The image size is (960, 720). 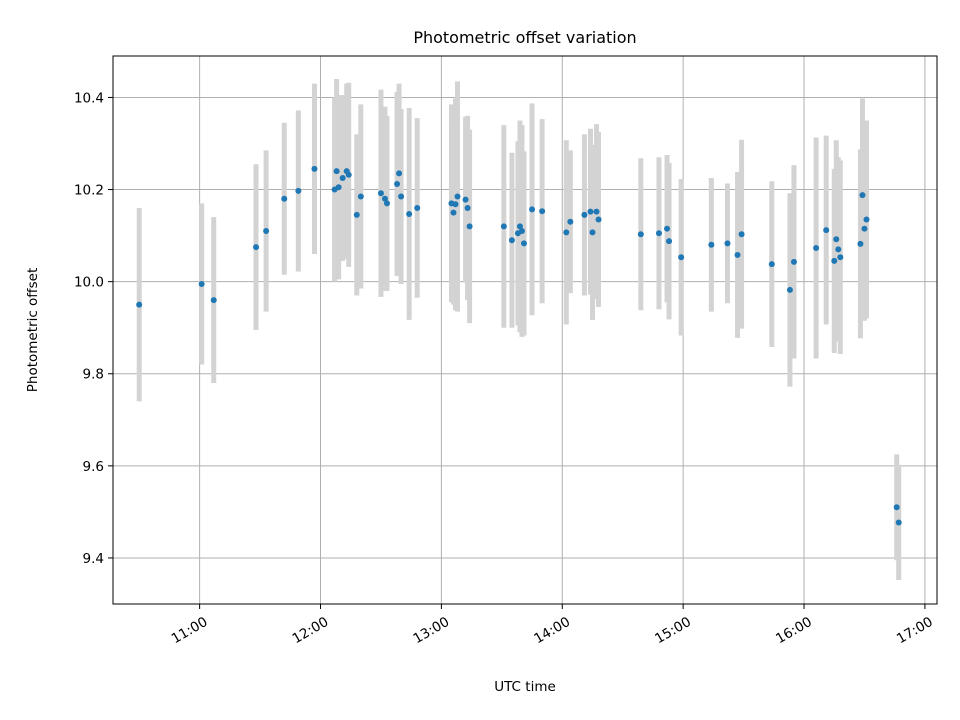 What do you see at coordinates (89, 191) in the screenshot?
I see `y-tick-label: 10.2` at bounding box center [89, 191].